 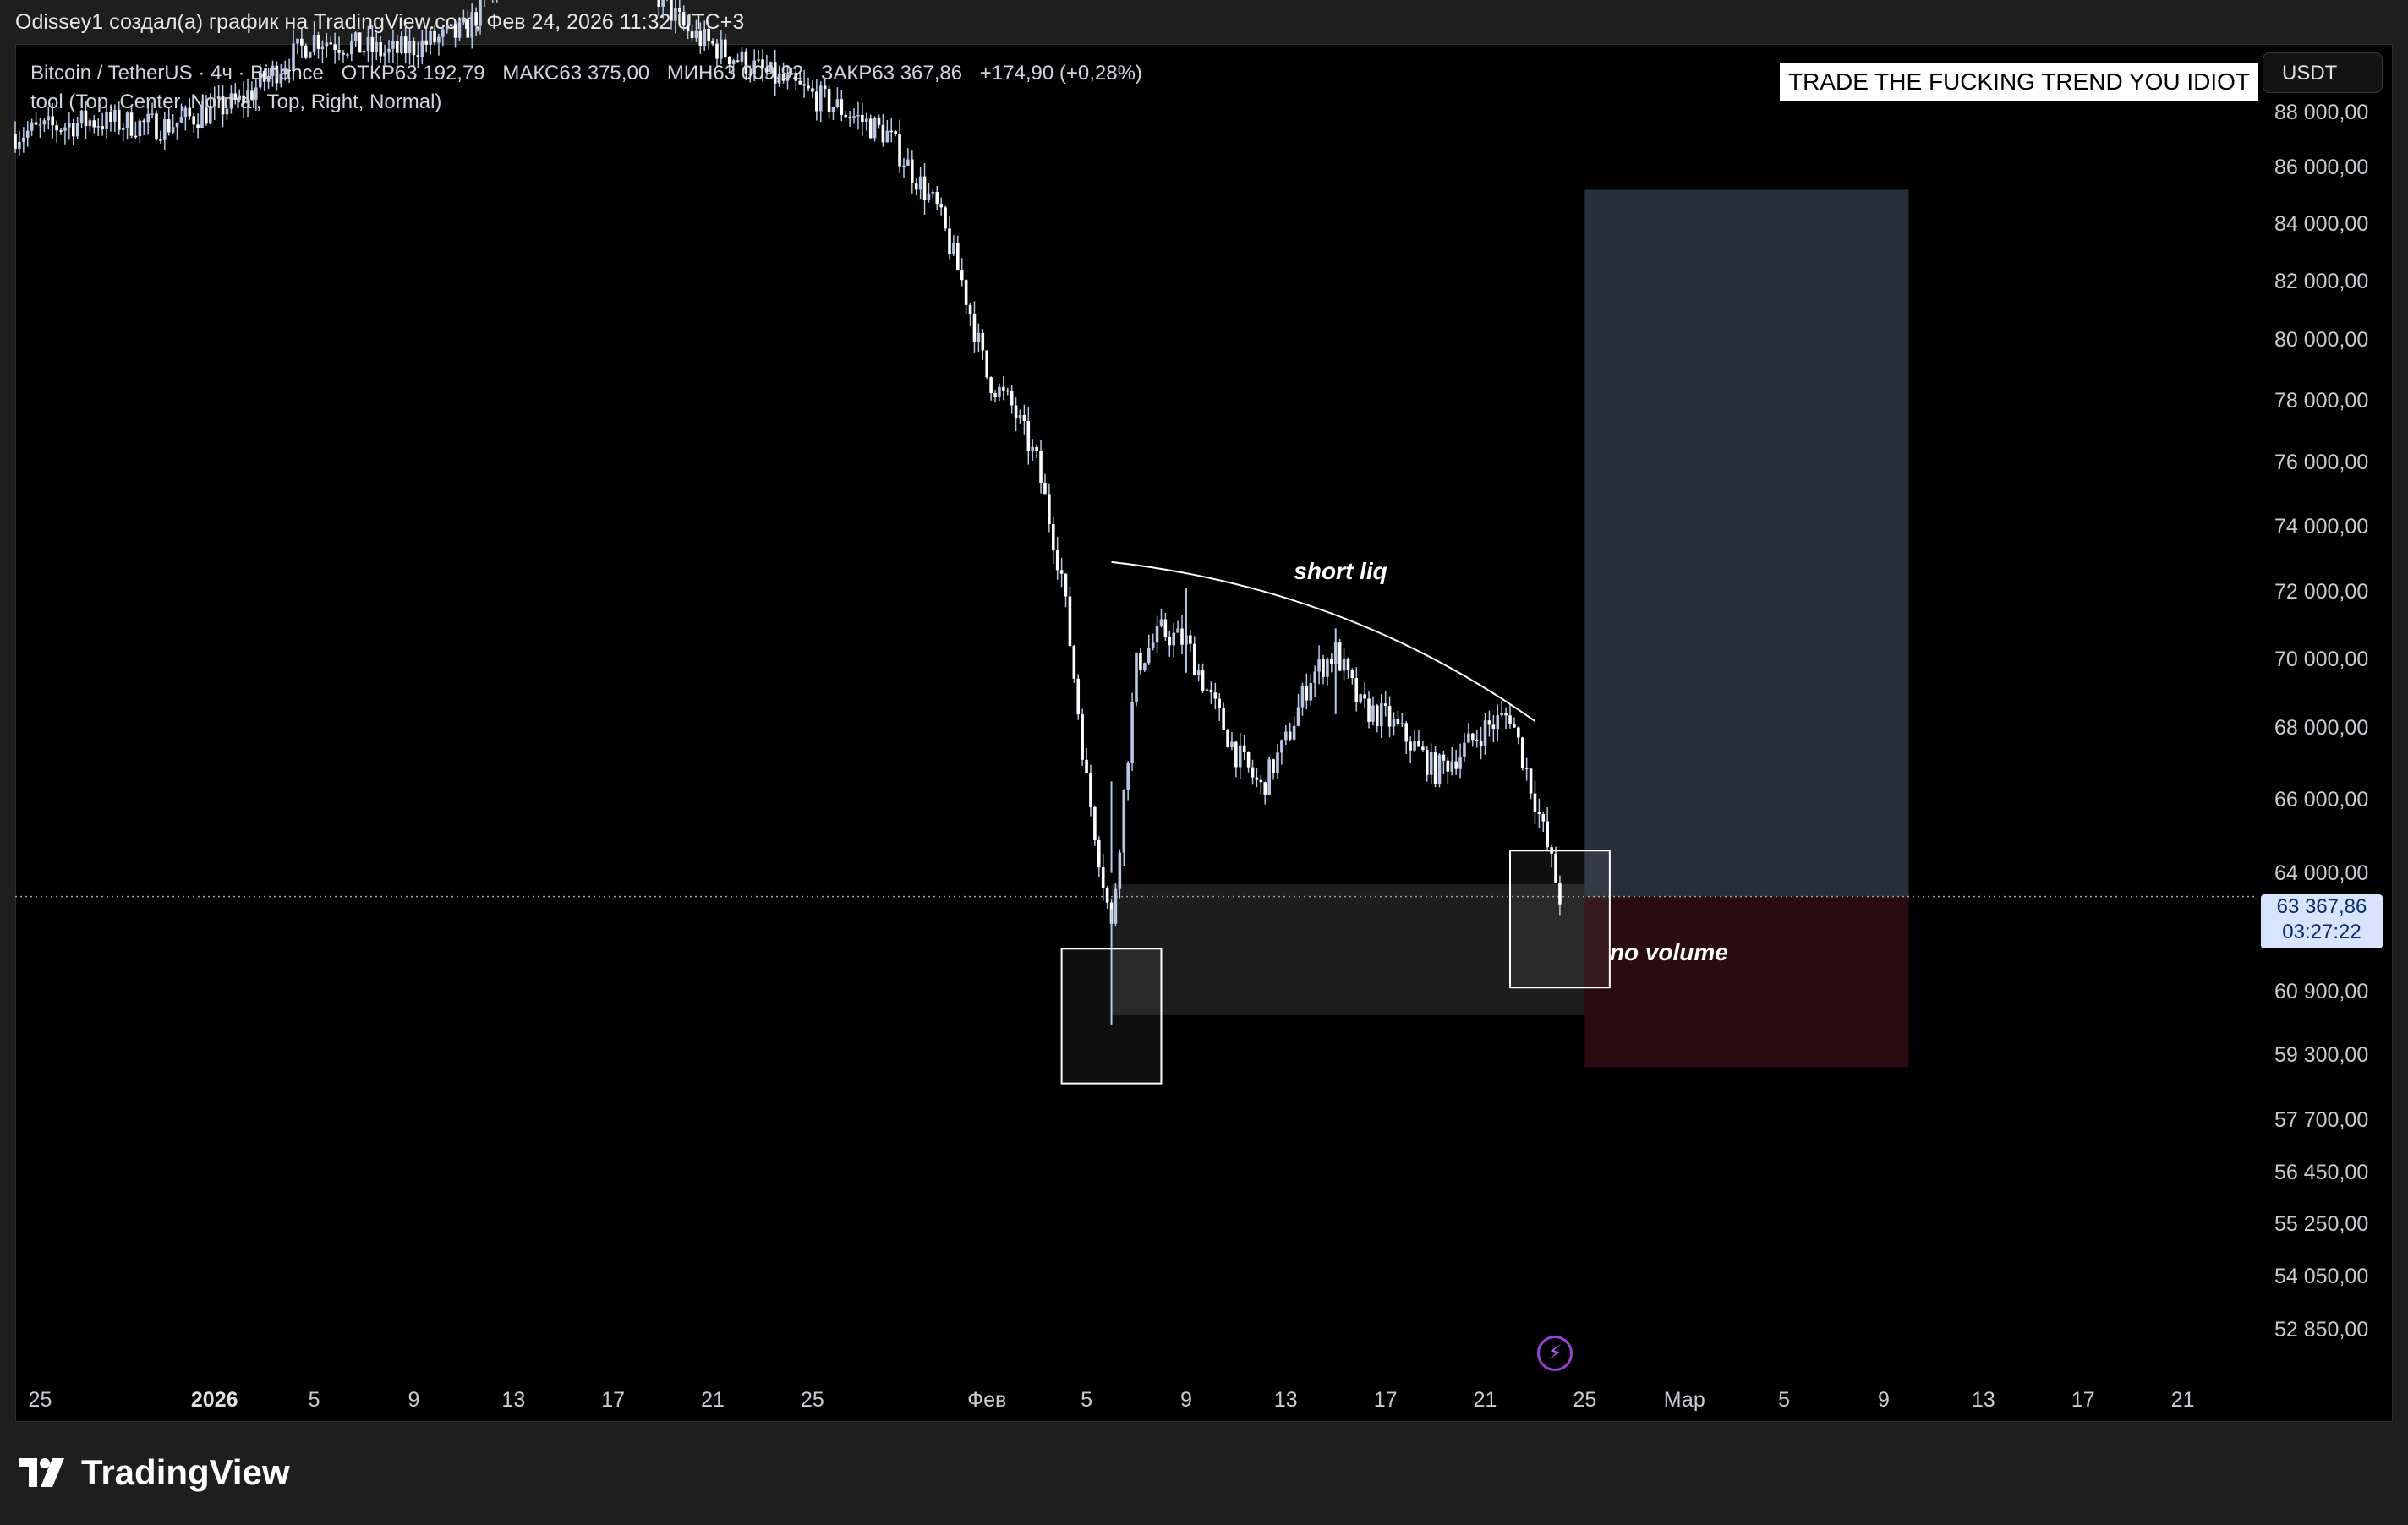 What do you see at coordinates (2321, 1055) in the screenshot?
I see `price-tick-label: 59 300,00` at bounding box center [2321, 1055].